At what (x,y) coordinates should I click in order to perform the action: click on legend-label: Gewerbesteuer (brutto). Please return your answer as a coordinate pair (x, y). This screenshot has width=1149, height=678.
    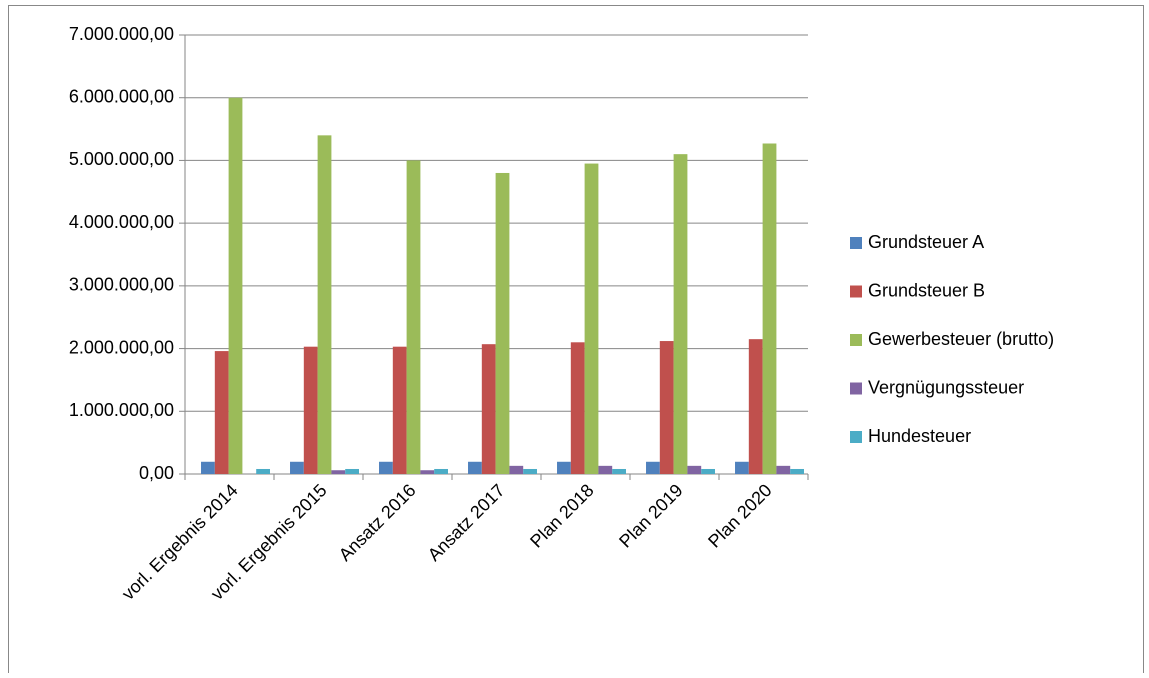
    Looking at the image, I should click on (961, 339).